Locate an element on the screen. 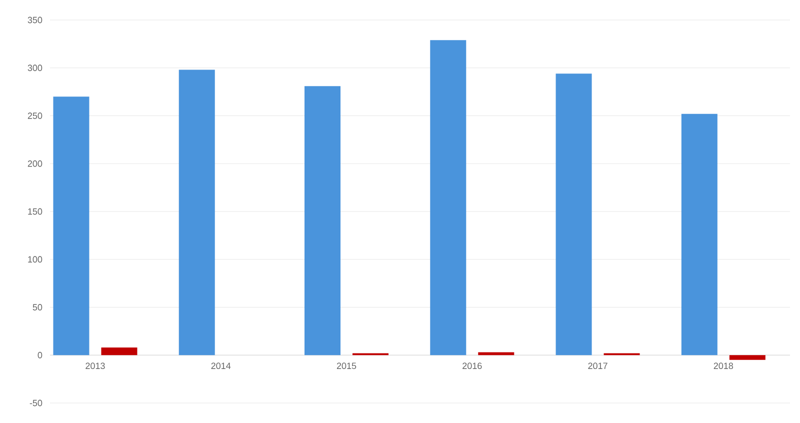 The height and width of the screenshot is (423, 800). y-tick-label: 200 is located at coordinates (35, 163).